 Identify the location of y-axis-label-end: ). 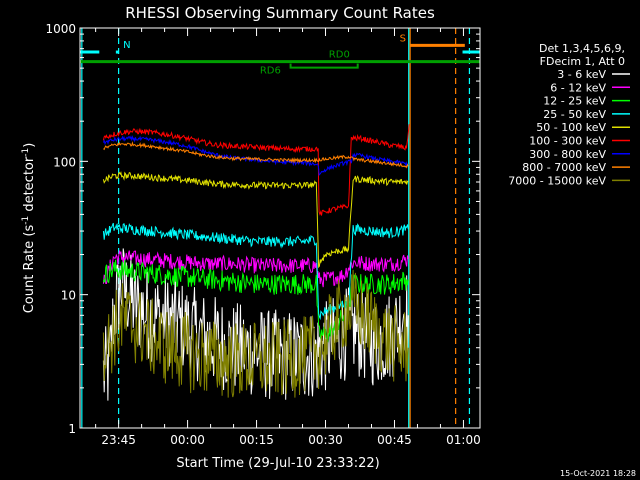
(29, 145).